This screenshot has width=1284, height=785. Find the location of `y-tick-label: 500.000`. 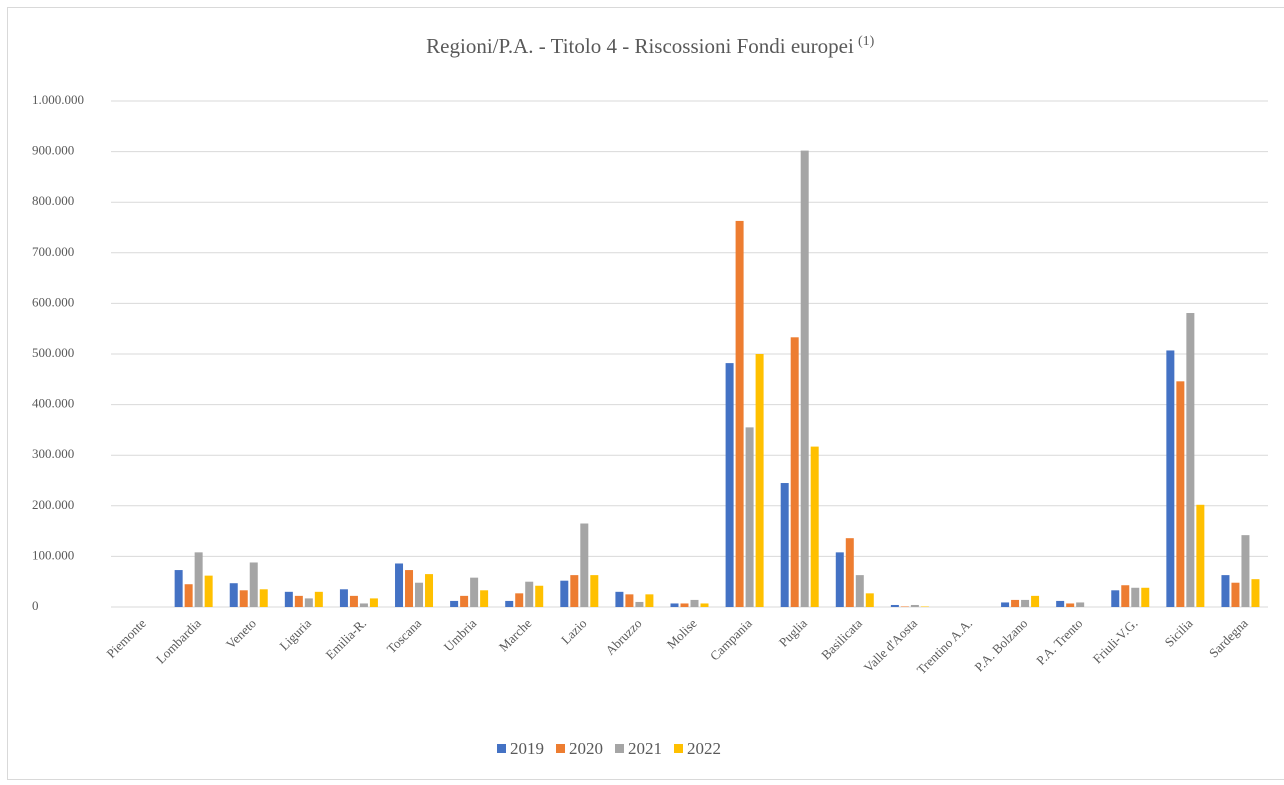

y-tick-label: 500.000 is located at coordinates (53, 352).